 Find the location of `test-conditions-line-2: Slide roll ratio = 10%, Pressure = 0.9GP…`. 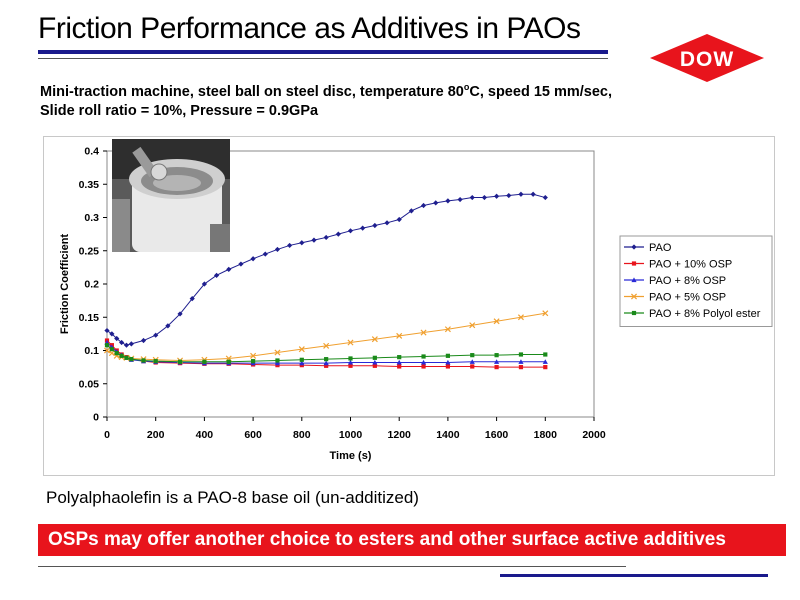

test-conditions-line-2: Slide roll ratio = 10%, Pressure = 0.9GP… is located at coordinates (179, 110).